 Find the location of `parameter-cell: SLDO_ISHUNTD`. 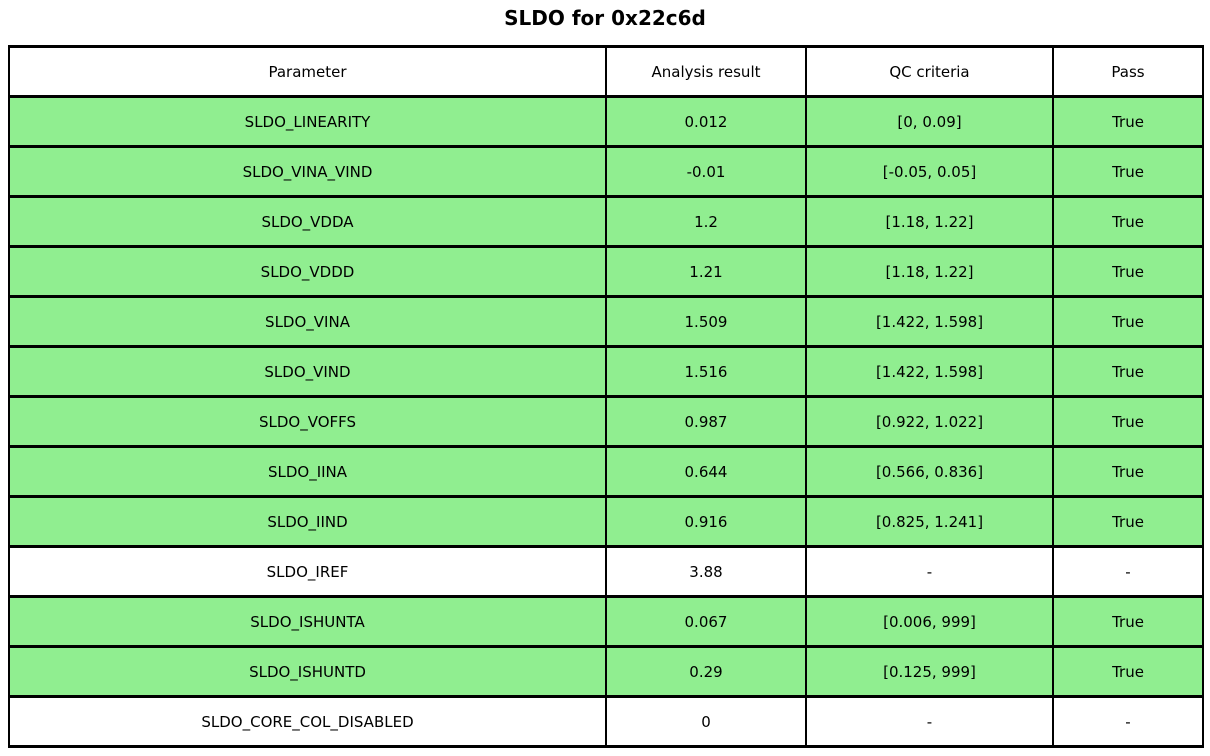

parameter-cell: SLDO_ISHUNTD is located at coordinates (307, 671).